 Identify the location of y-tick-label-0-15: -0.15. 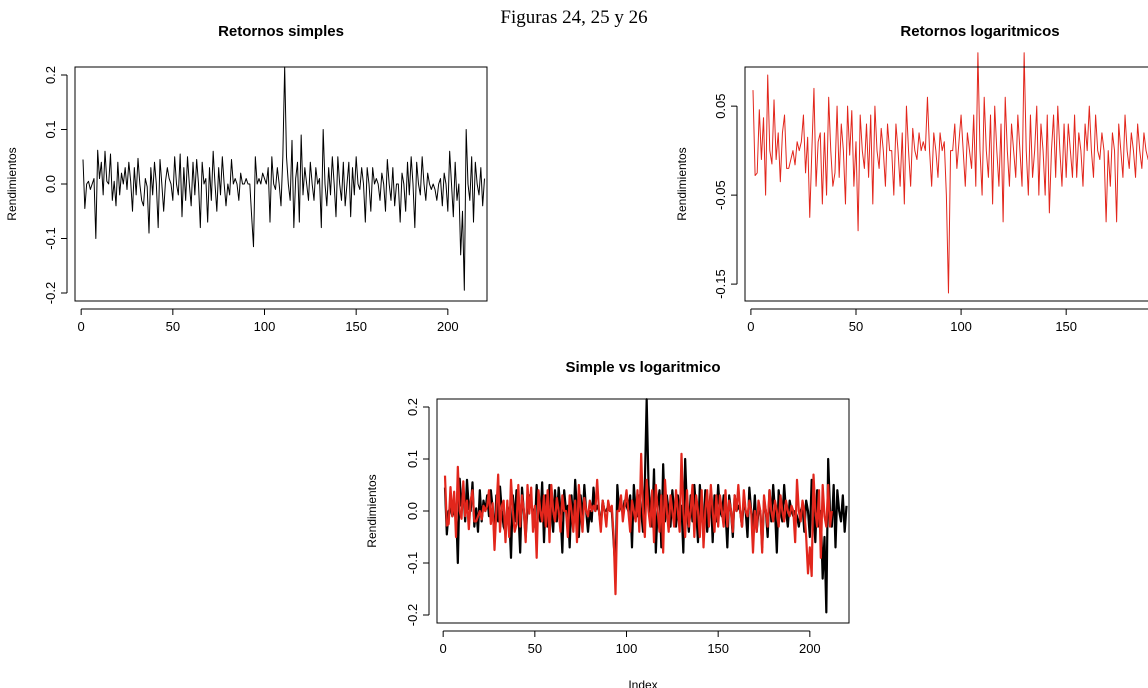
(720, 284).